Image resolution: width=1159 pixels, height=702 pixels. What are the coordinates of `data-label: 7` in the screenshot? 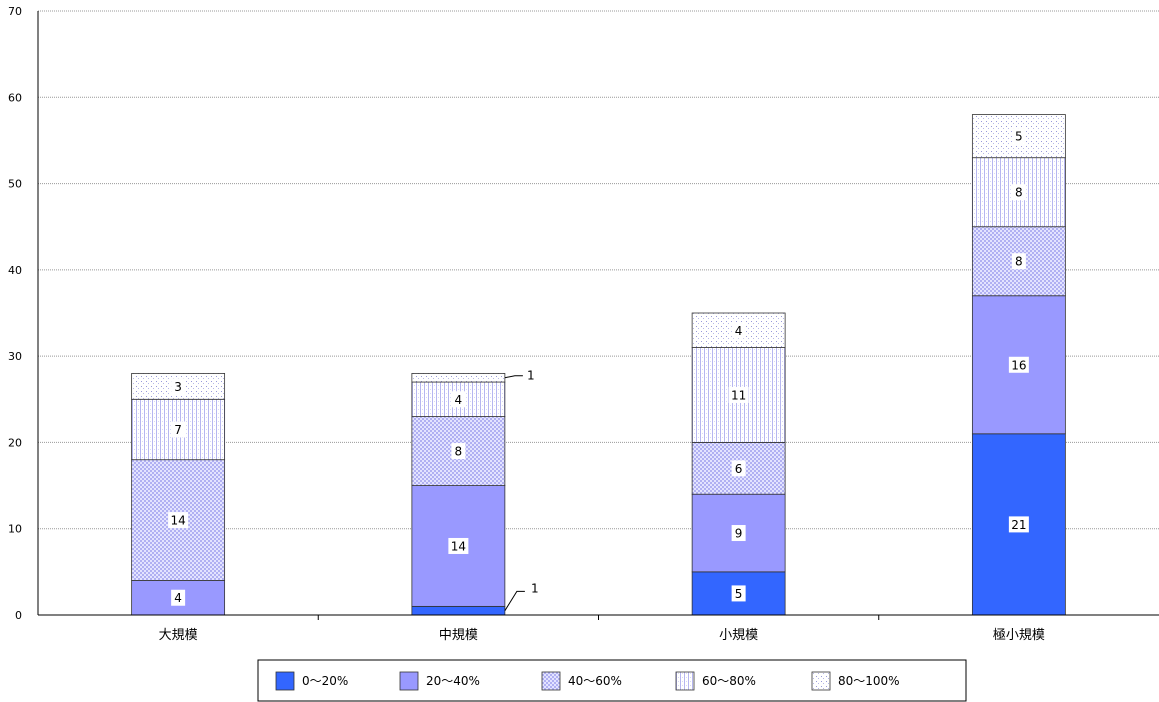 It's located at (178, 430).